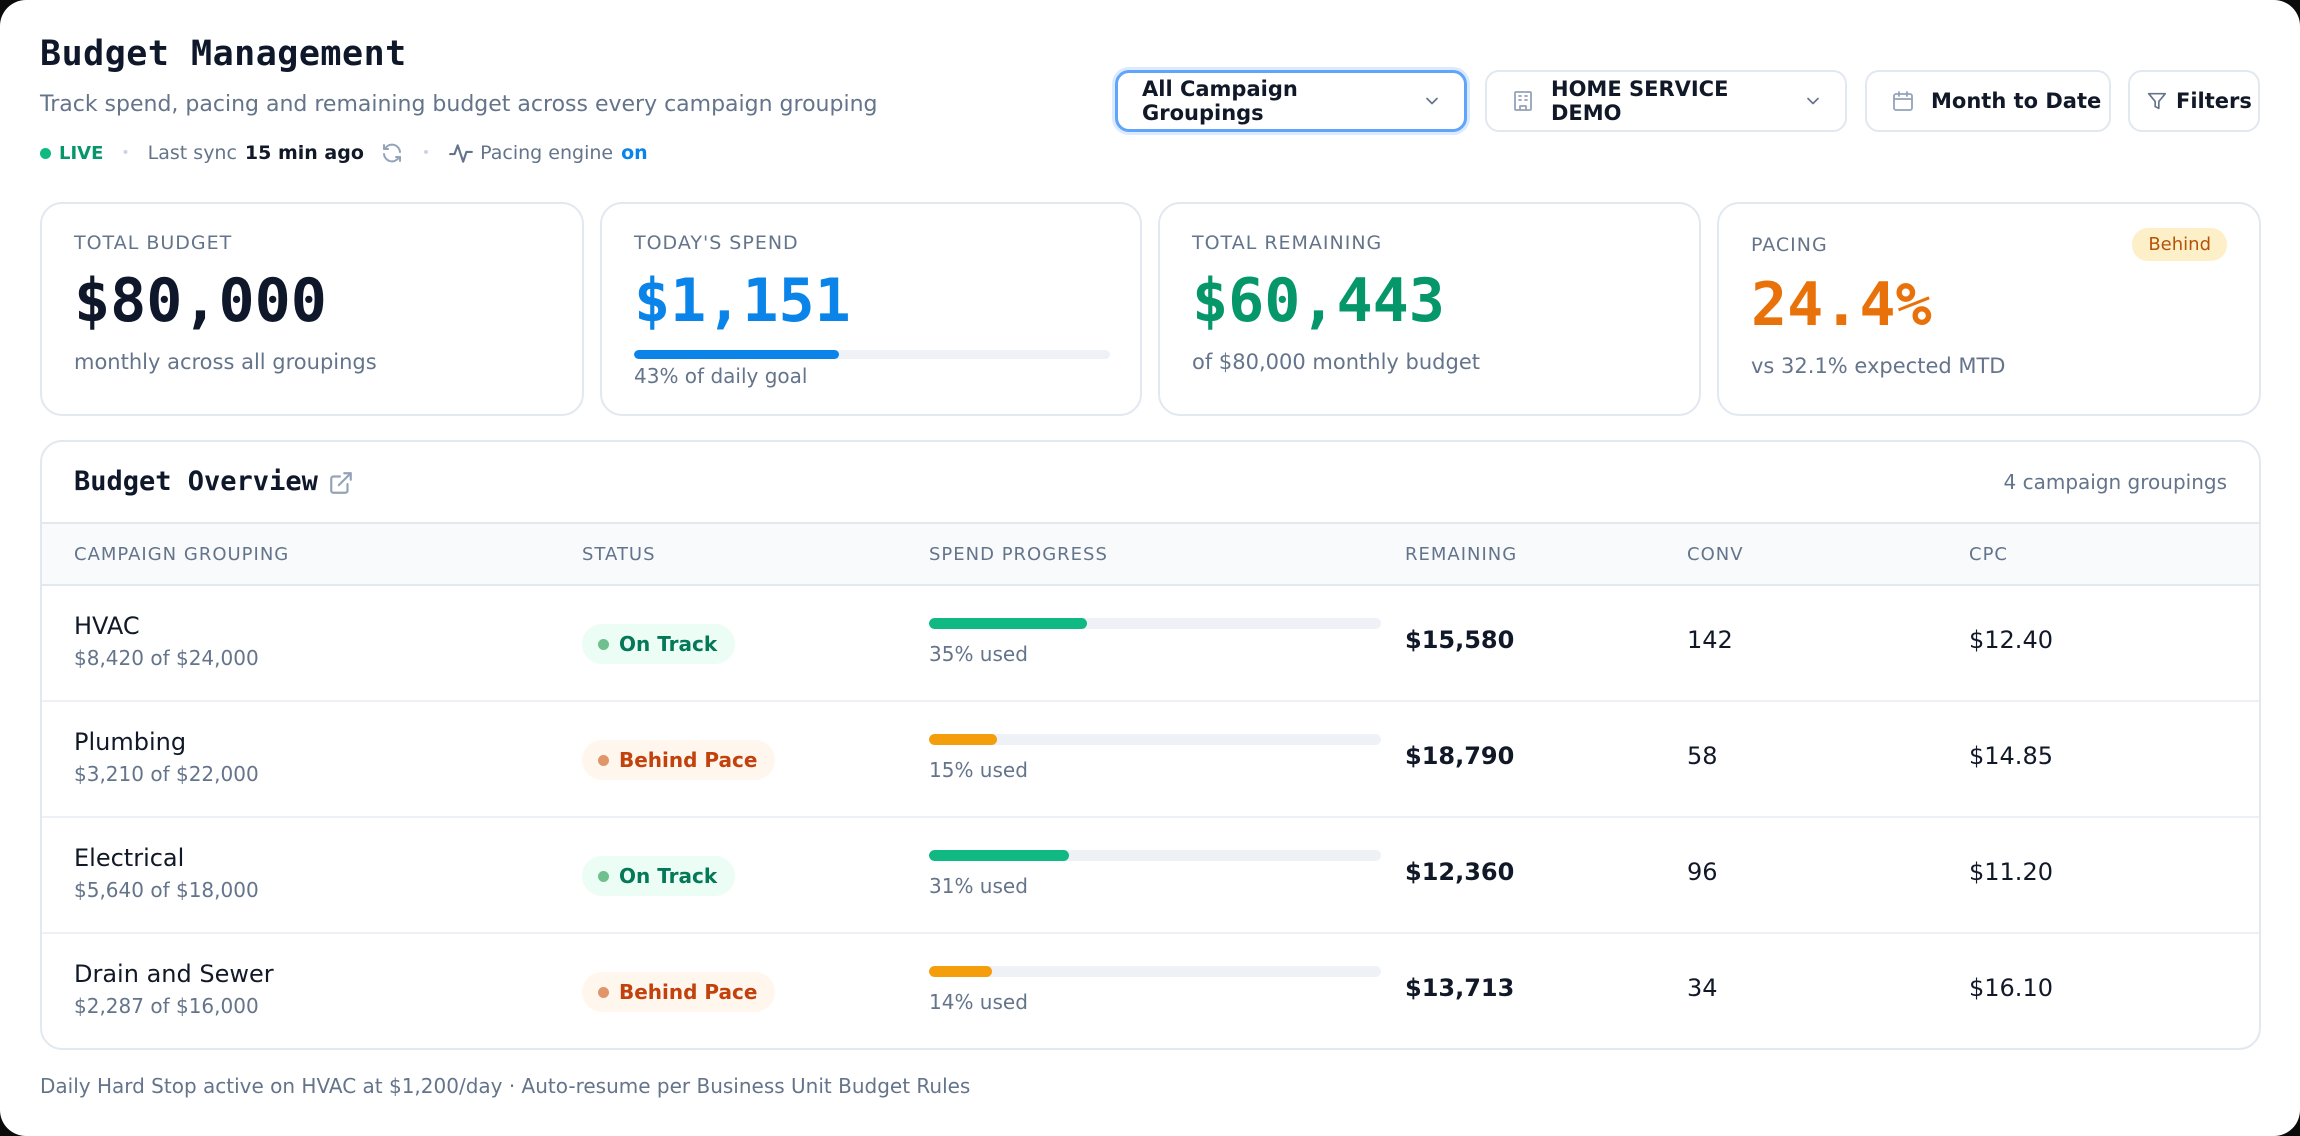  What do you see at coordinates (634, 153) in the screenshot?
I see `pacing-engine-value: on` at bounding box center [634, 153].